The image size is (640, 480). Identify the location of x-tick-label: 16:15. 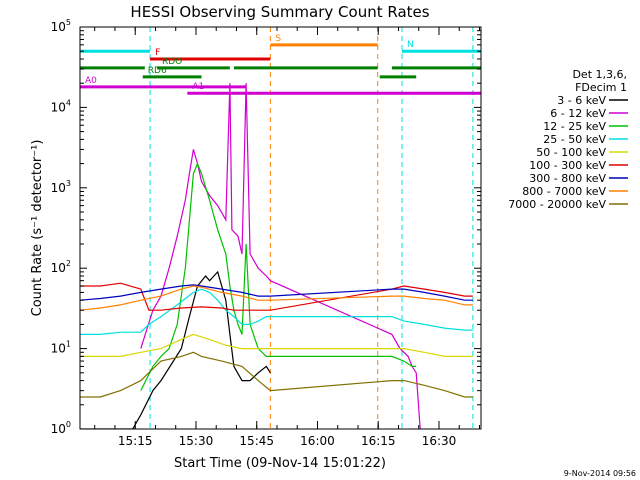
(378, 441).